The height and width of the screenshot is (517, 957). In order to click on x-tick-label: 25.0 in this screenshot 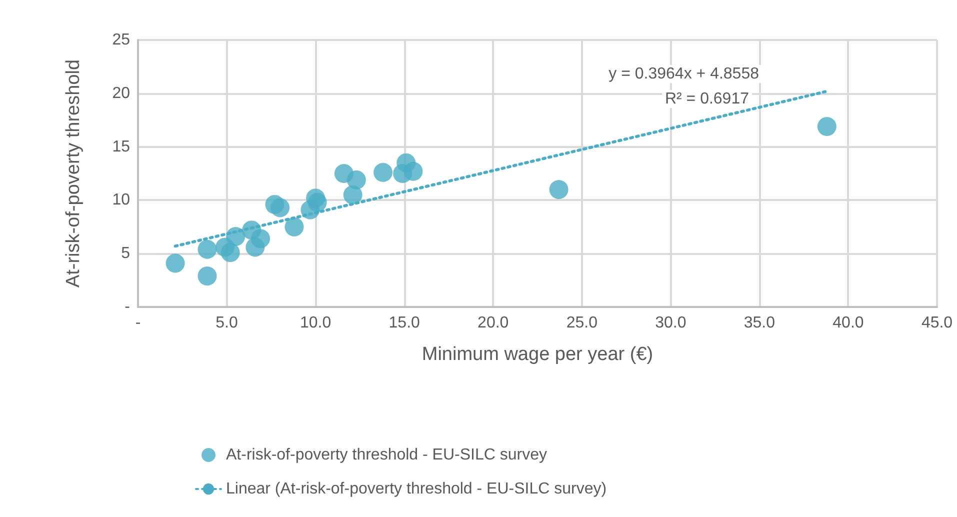, I will do `click(582, 323)`.